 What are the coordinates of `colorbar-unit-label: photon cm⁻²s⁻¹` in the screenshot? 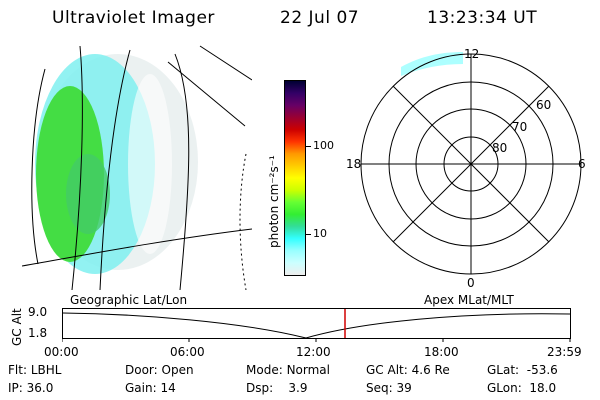 It's located at (274, 201).